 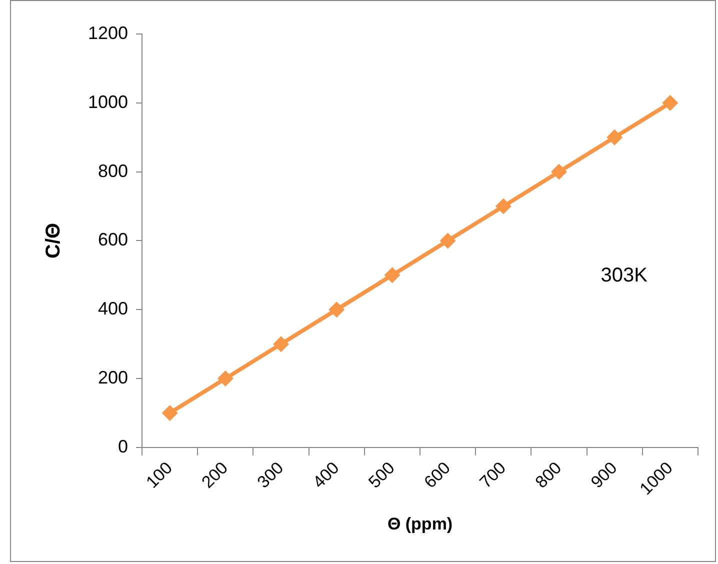 I want to click on x-tick-label: 100, so click(x=159, y=475).